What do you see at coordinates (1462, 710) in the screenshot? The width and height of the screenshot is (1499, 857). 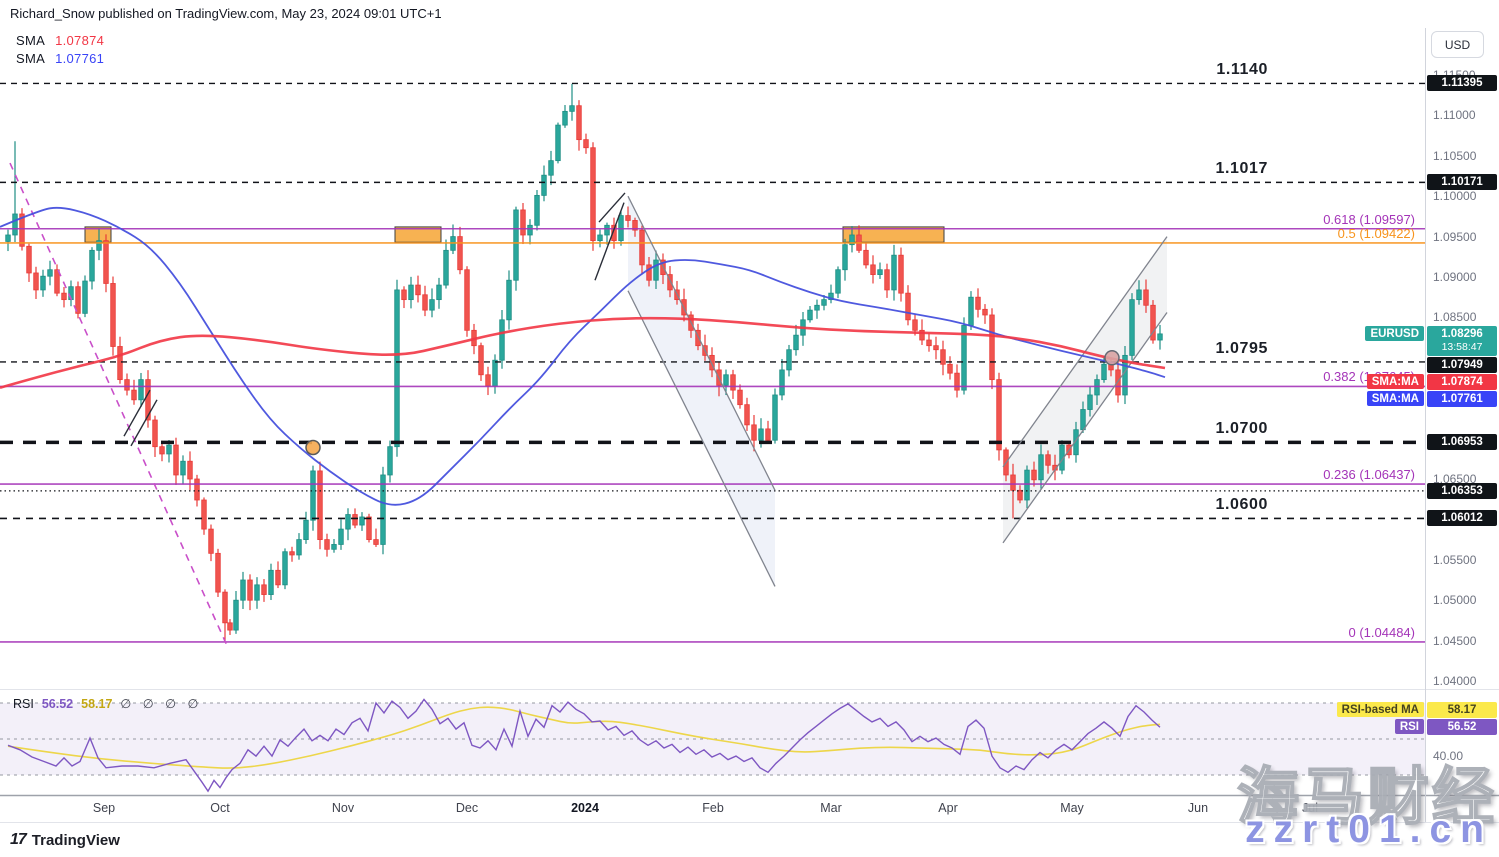 I see `rsi-axis-badge: 58.17` at bounding box center [1462, 710].